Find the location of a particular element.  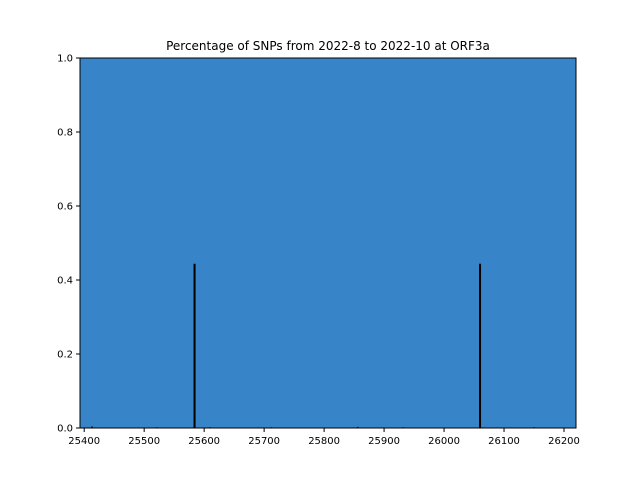

x-tick-label: 25900 is located at coordinates (384, 441).